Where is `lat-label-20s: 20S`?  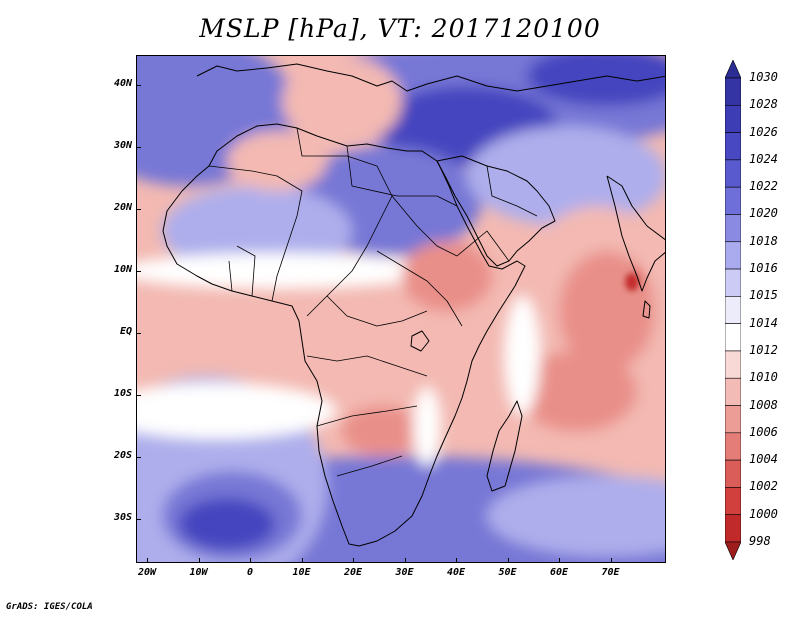
lat-label-20s: 20S is located at coordinates (122, 455).